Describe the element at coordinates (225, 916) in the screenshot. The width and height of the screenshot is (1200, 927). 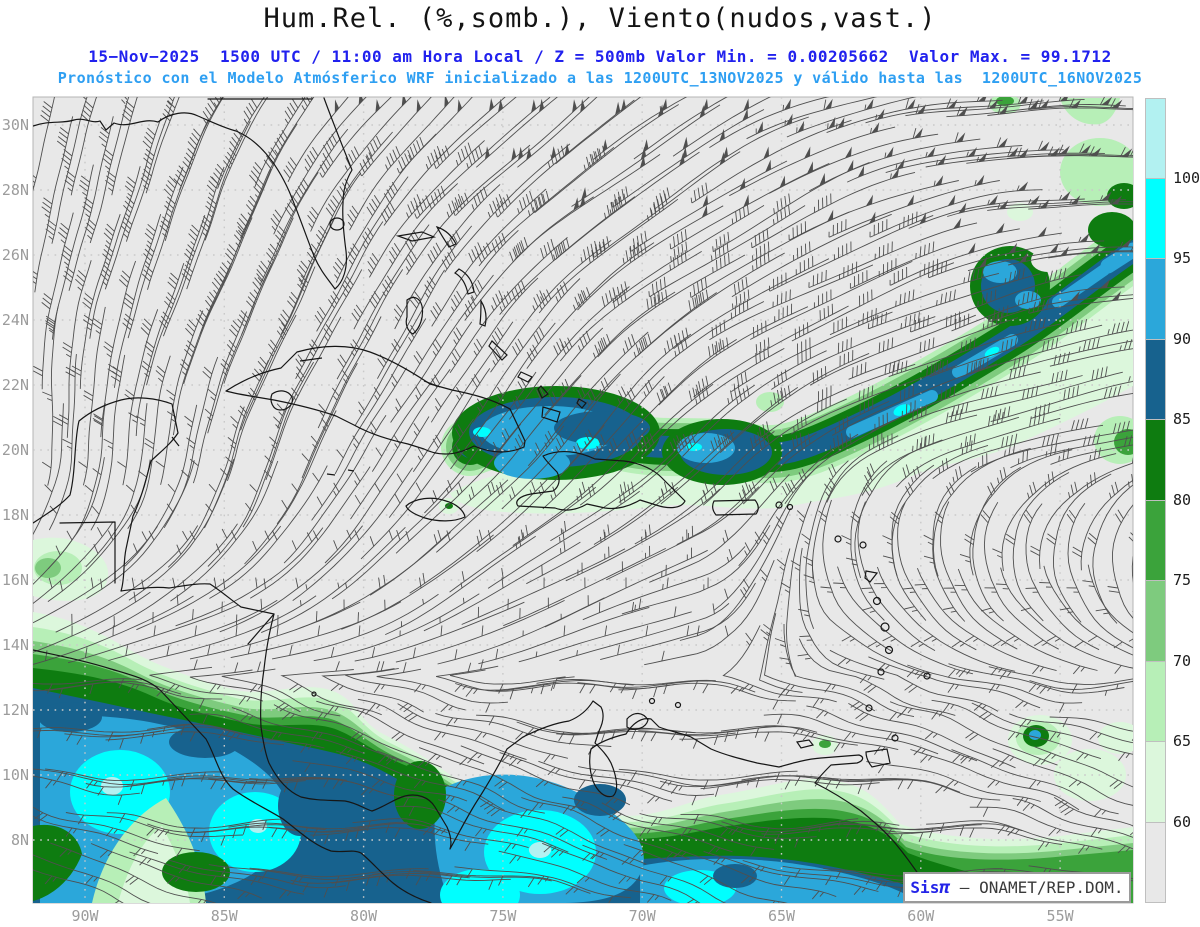
I see `svg-text: 85W` at that location.